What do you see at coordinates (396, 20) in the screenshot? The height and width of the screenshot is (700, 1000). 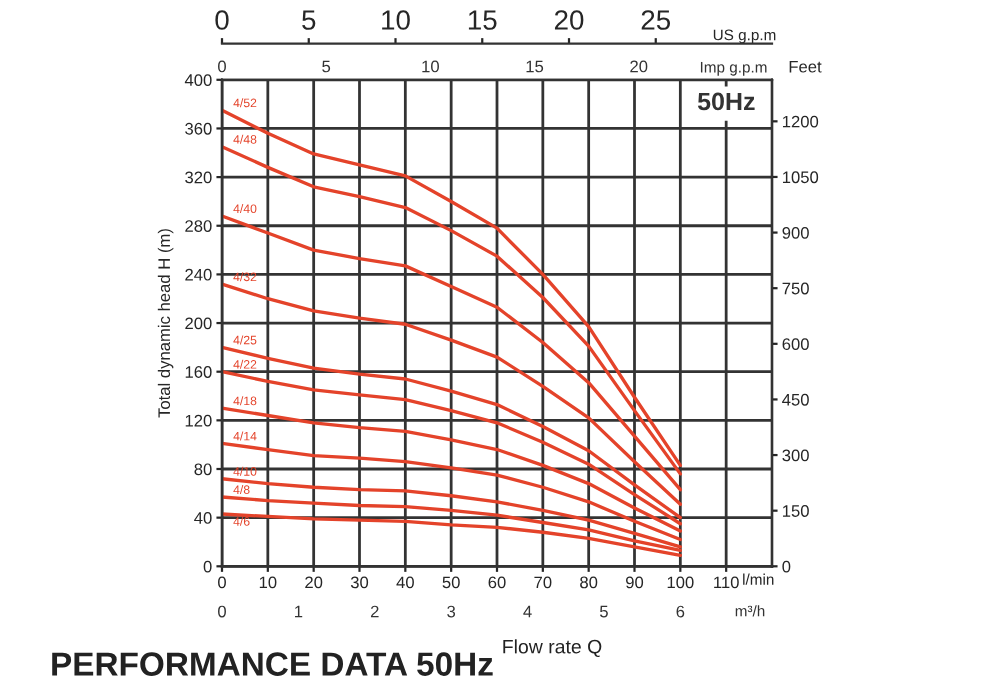 I see `x2-tick-label: 10` at bounding box center [396, 20].